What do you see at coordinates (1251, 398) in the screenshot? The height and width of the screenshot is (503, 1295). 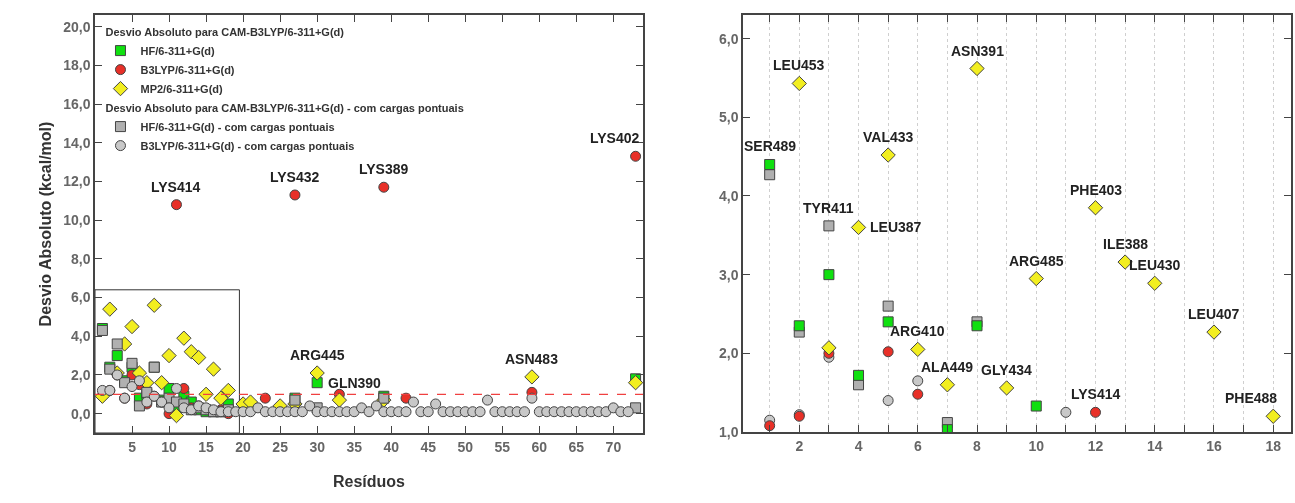 I see `annotation: PHE488` at bounding box center [1251, 398].